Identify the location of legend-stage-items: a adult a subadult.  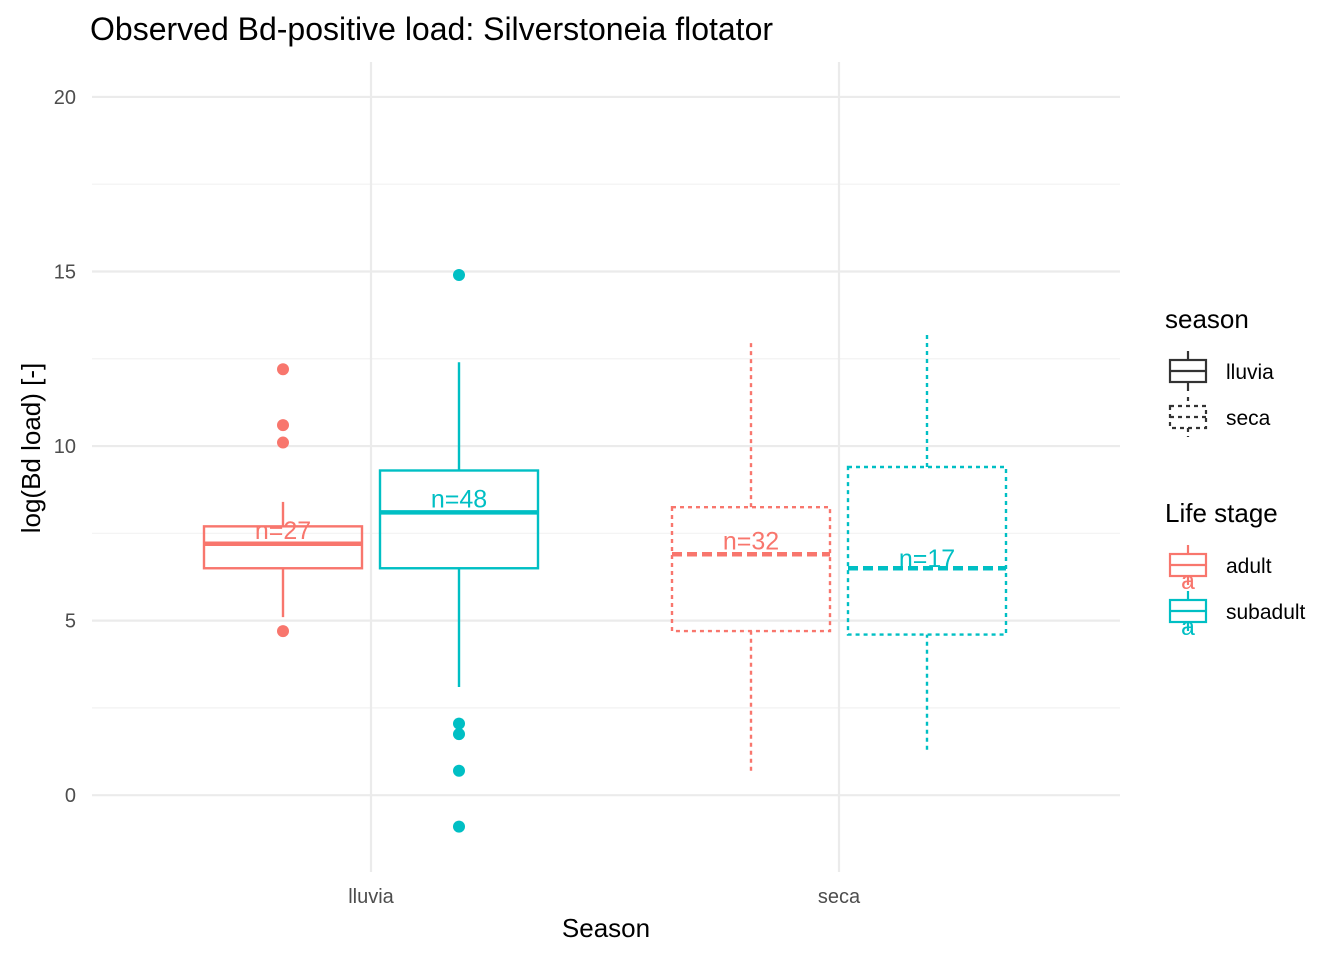
(1237, 593).